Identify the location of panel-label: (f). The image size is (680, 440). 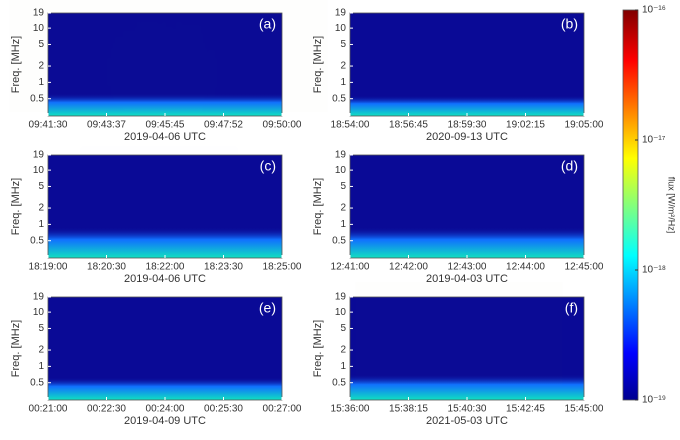
(571, 308).